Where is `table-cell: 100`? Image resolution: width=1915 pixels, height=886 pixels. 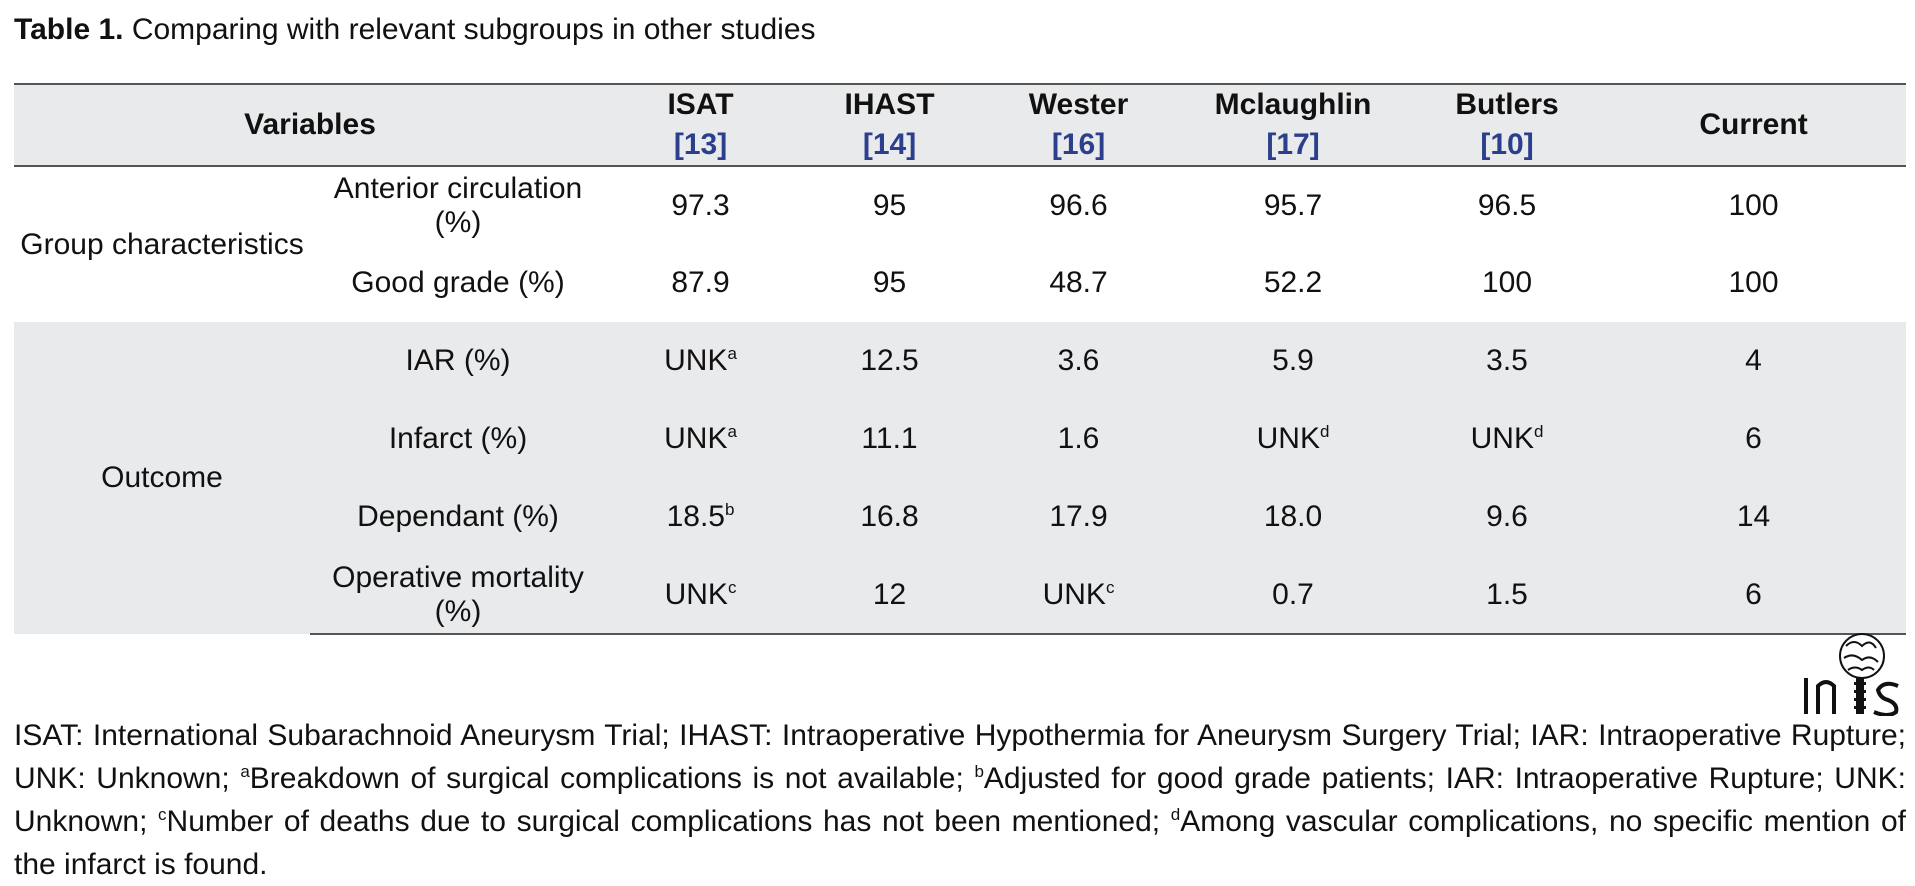
table-cell: 100 is located at coordinates (1507, 283).